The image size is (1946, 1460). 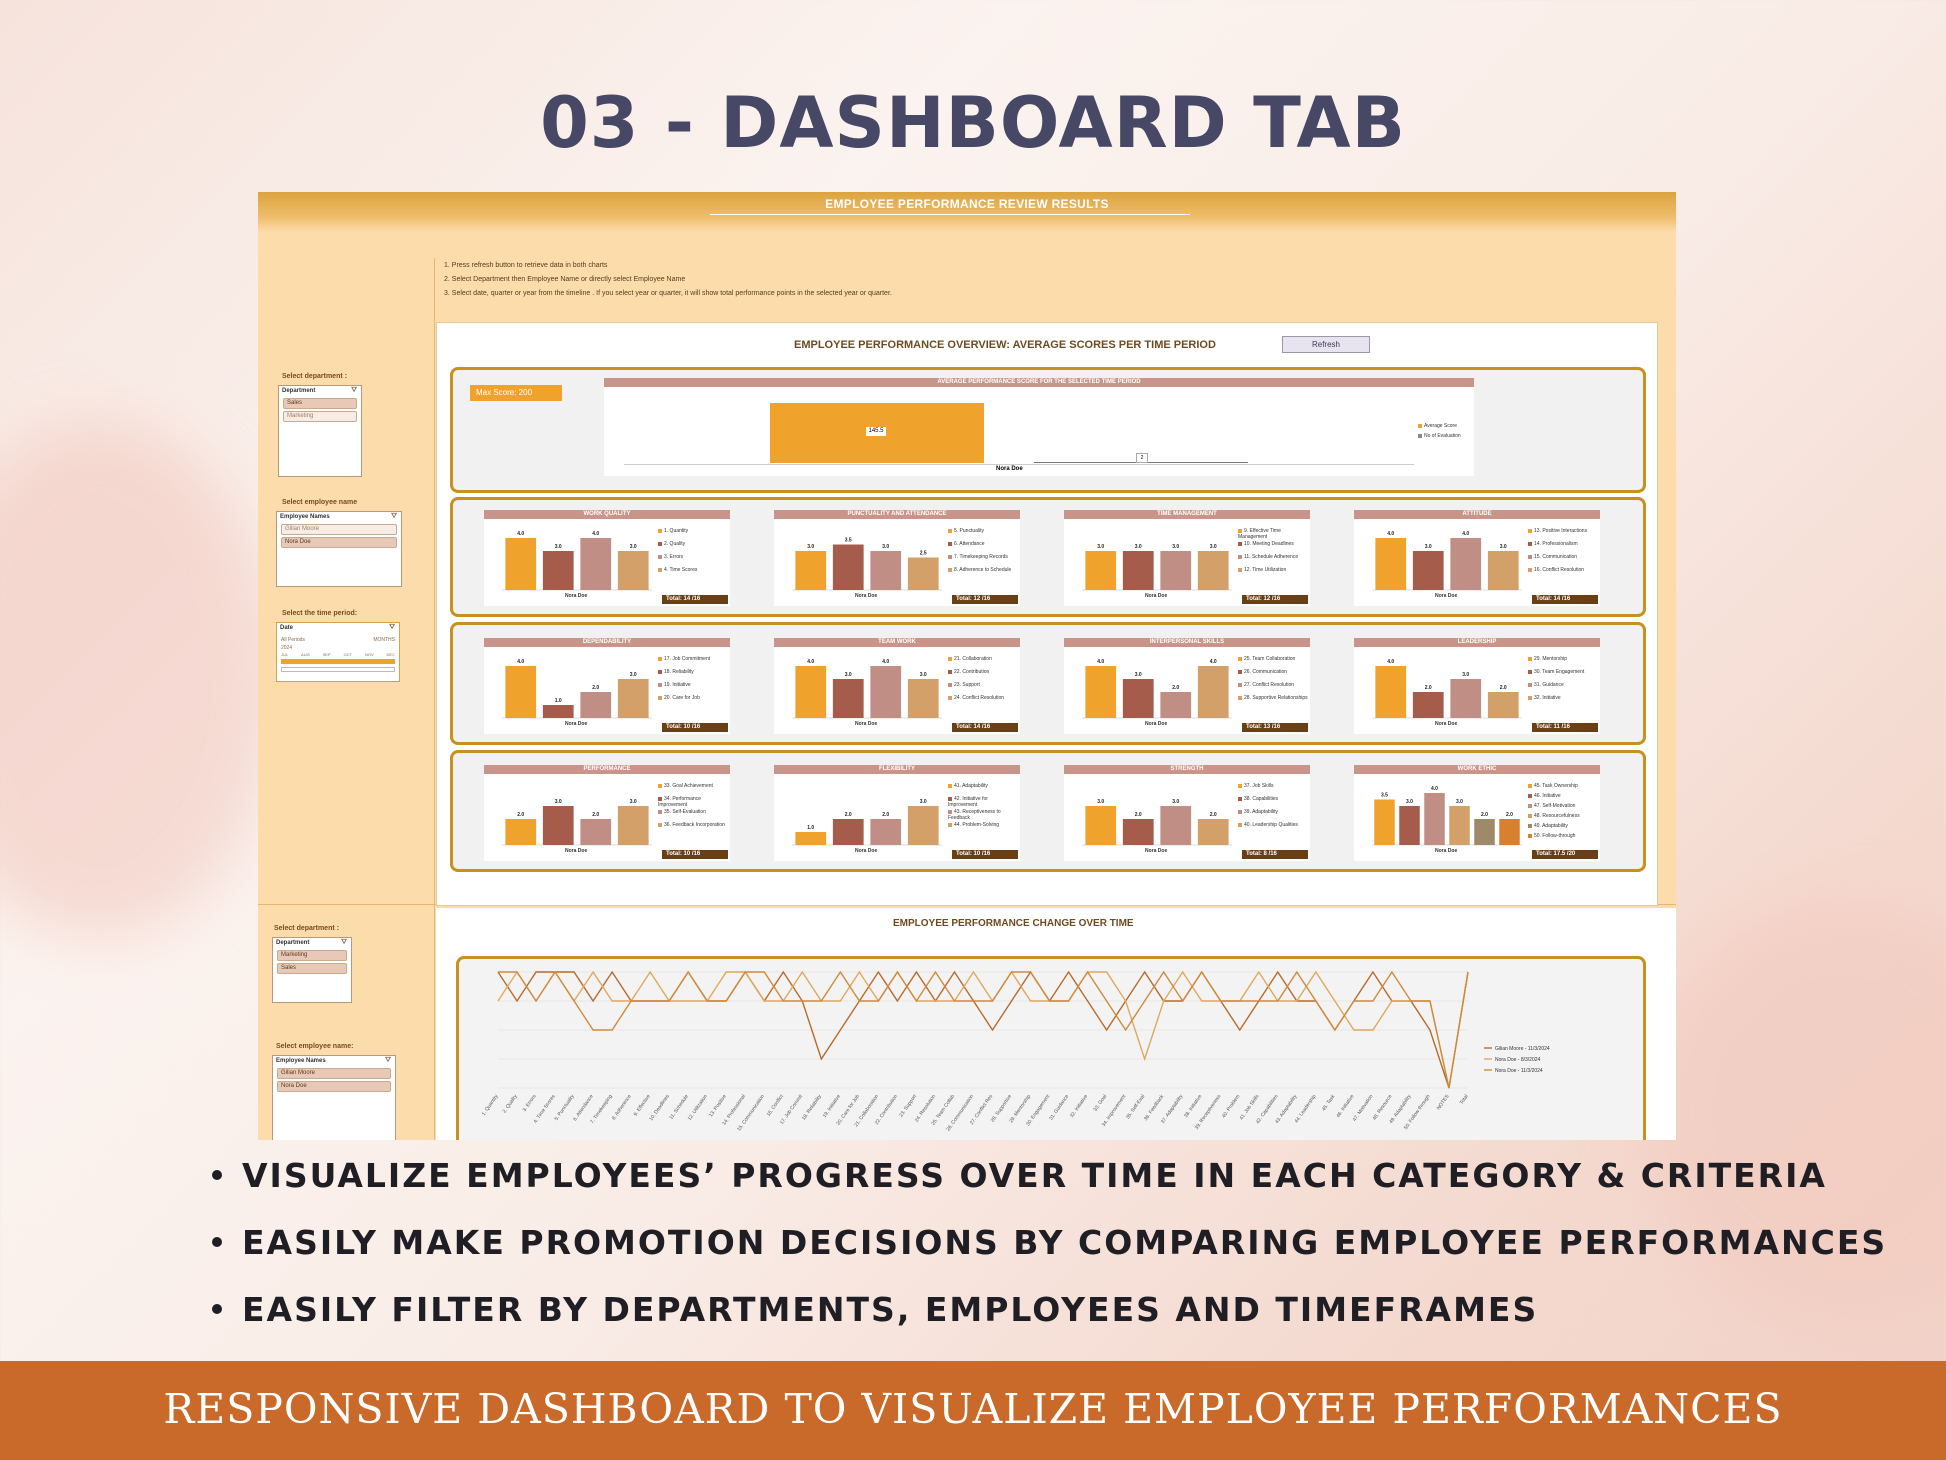 I want to click on legend-item: 27. Conflict Resolution, so click(x=1273, y=685).